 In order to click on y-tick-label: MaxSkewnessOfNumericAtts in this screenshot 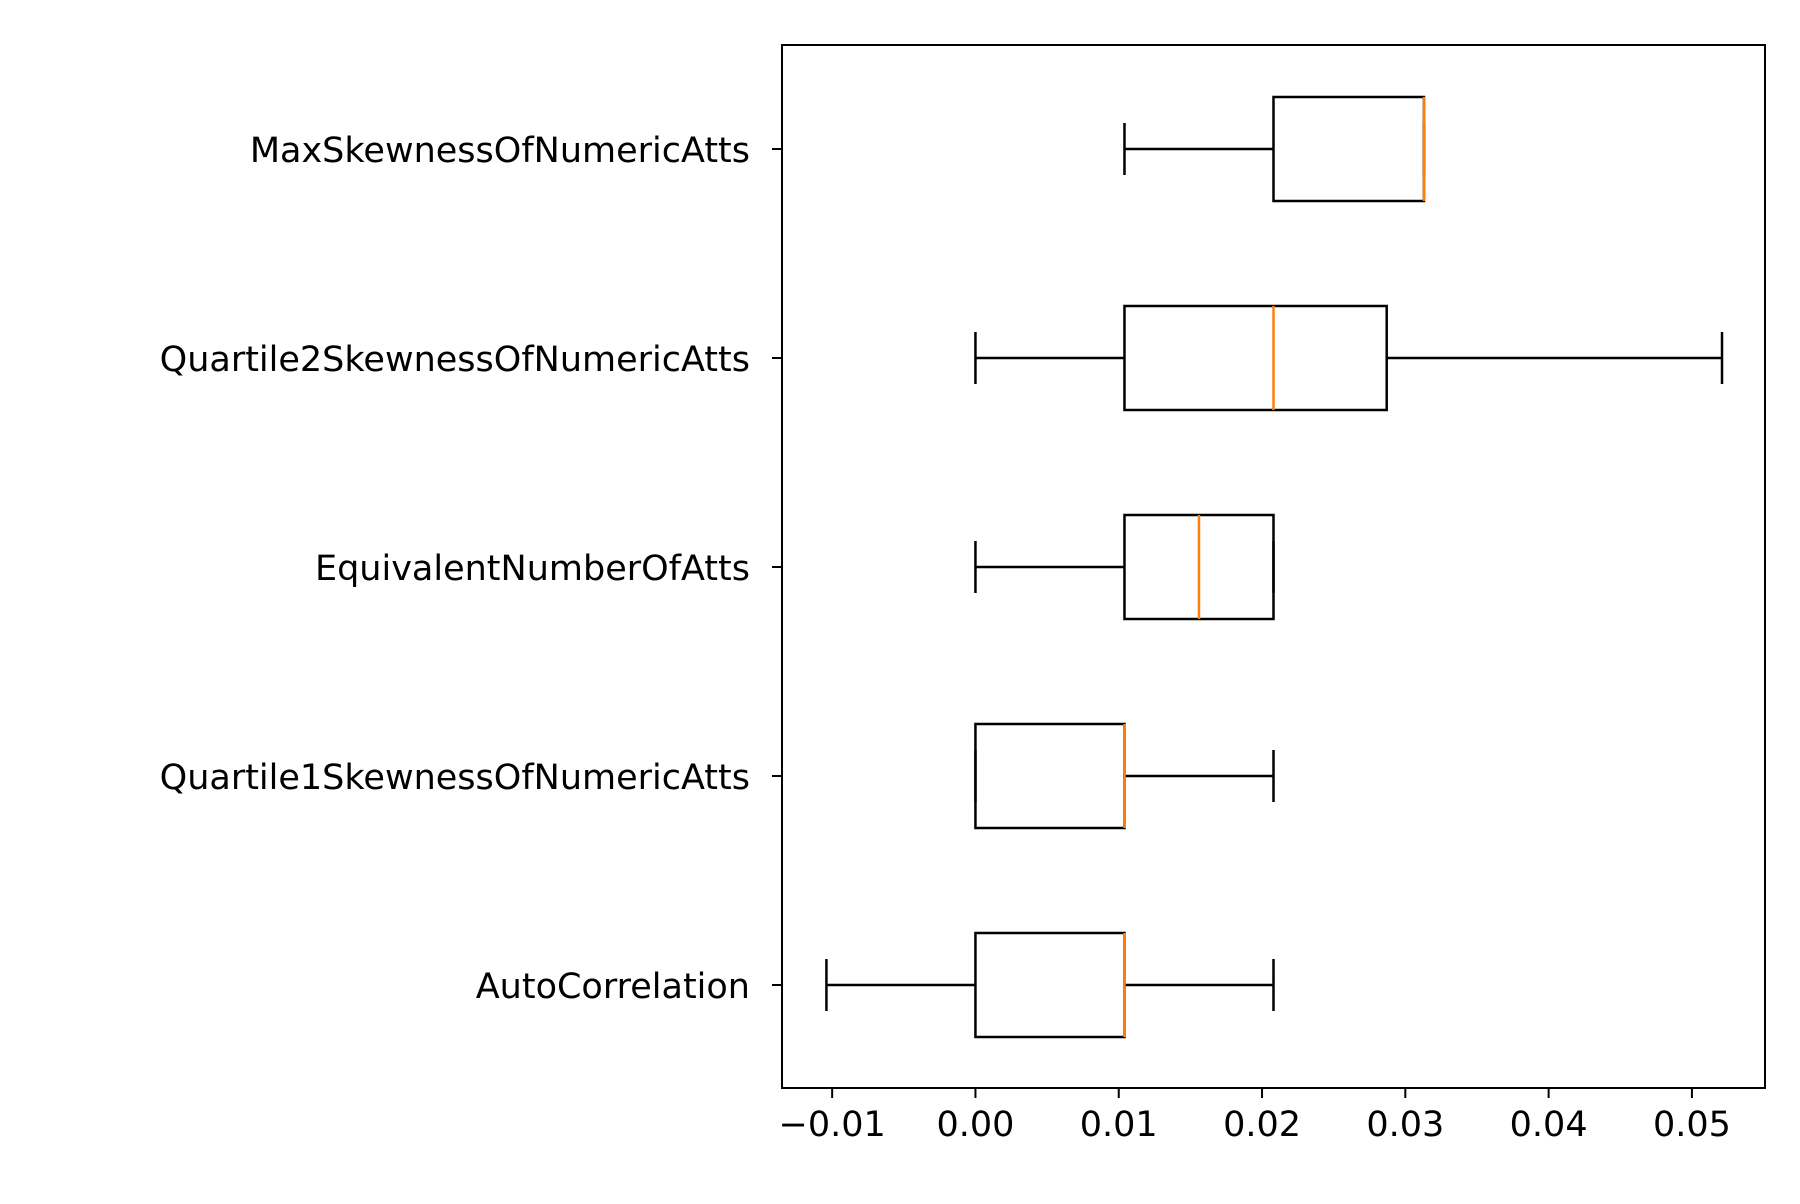, I will do `click(500, 151)`.